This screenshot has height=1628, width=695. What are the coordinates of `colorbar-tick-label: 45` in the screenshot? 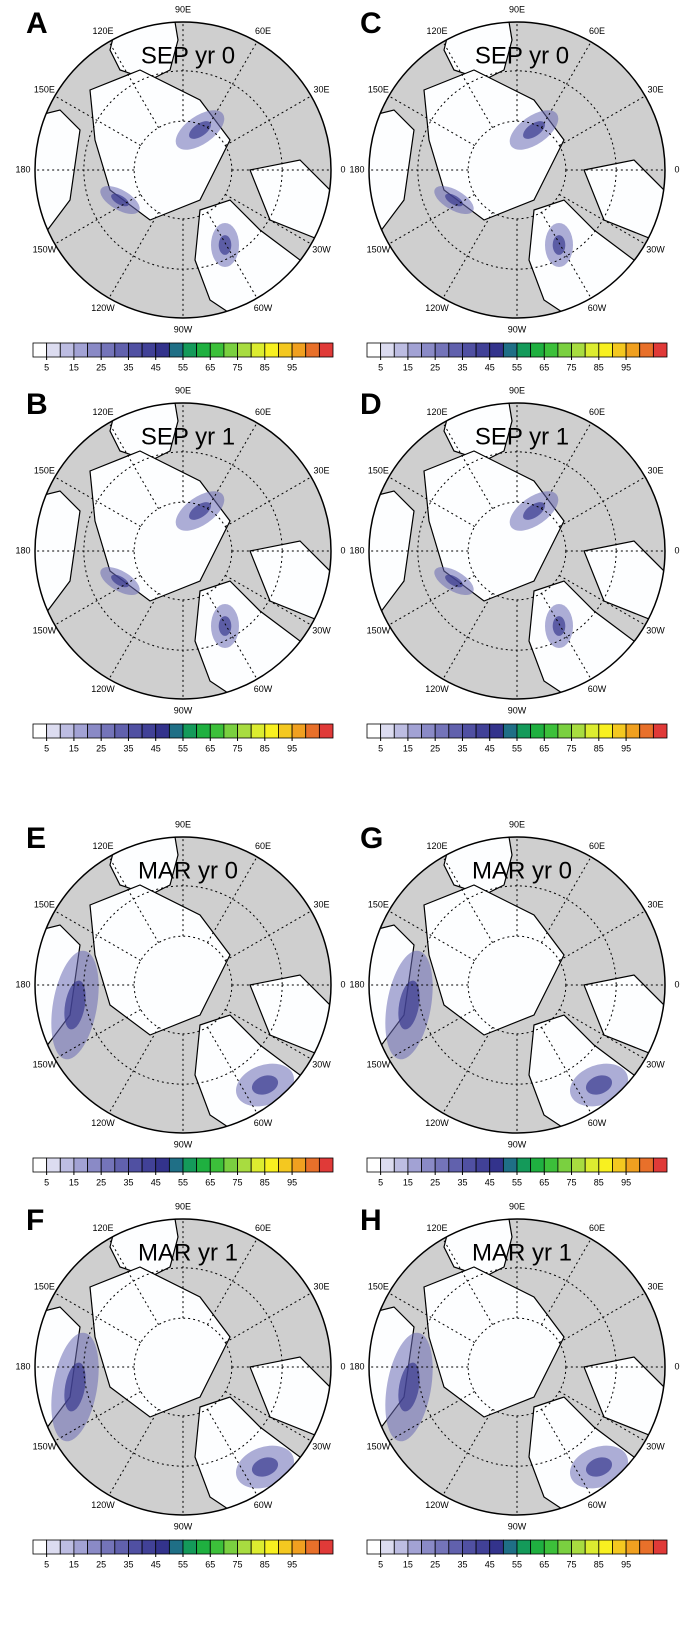 It's located at (490, 748).